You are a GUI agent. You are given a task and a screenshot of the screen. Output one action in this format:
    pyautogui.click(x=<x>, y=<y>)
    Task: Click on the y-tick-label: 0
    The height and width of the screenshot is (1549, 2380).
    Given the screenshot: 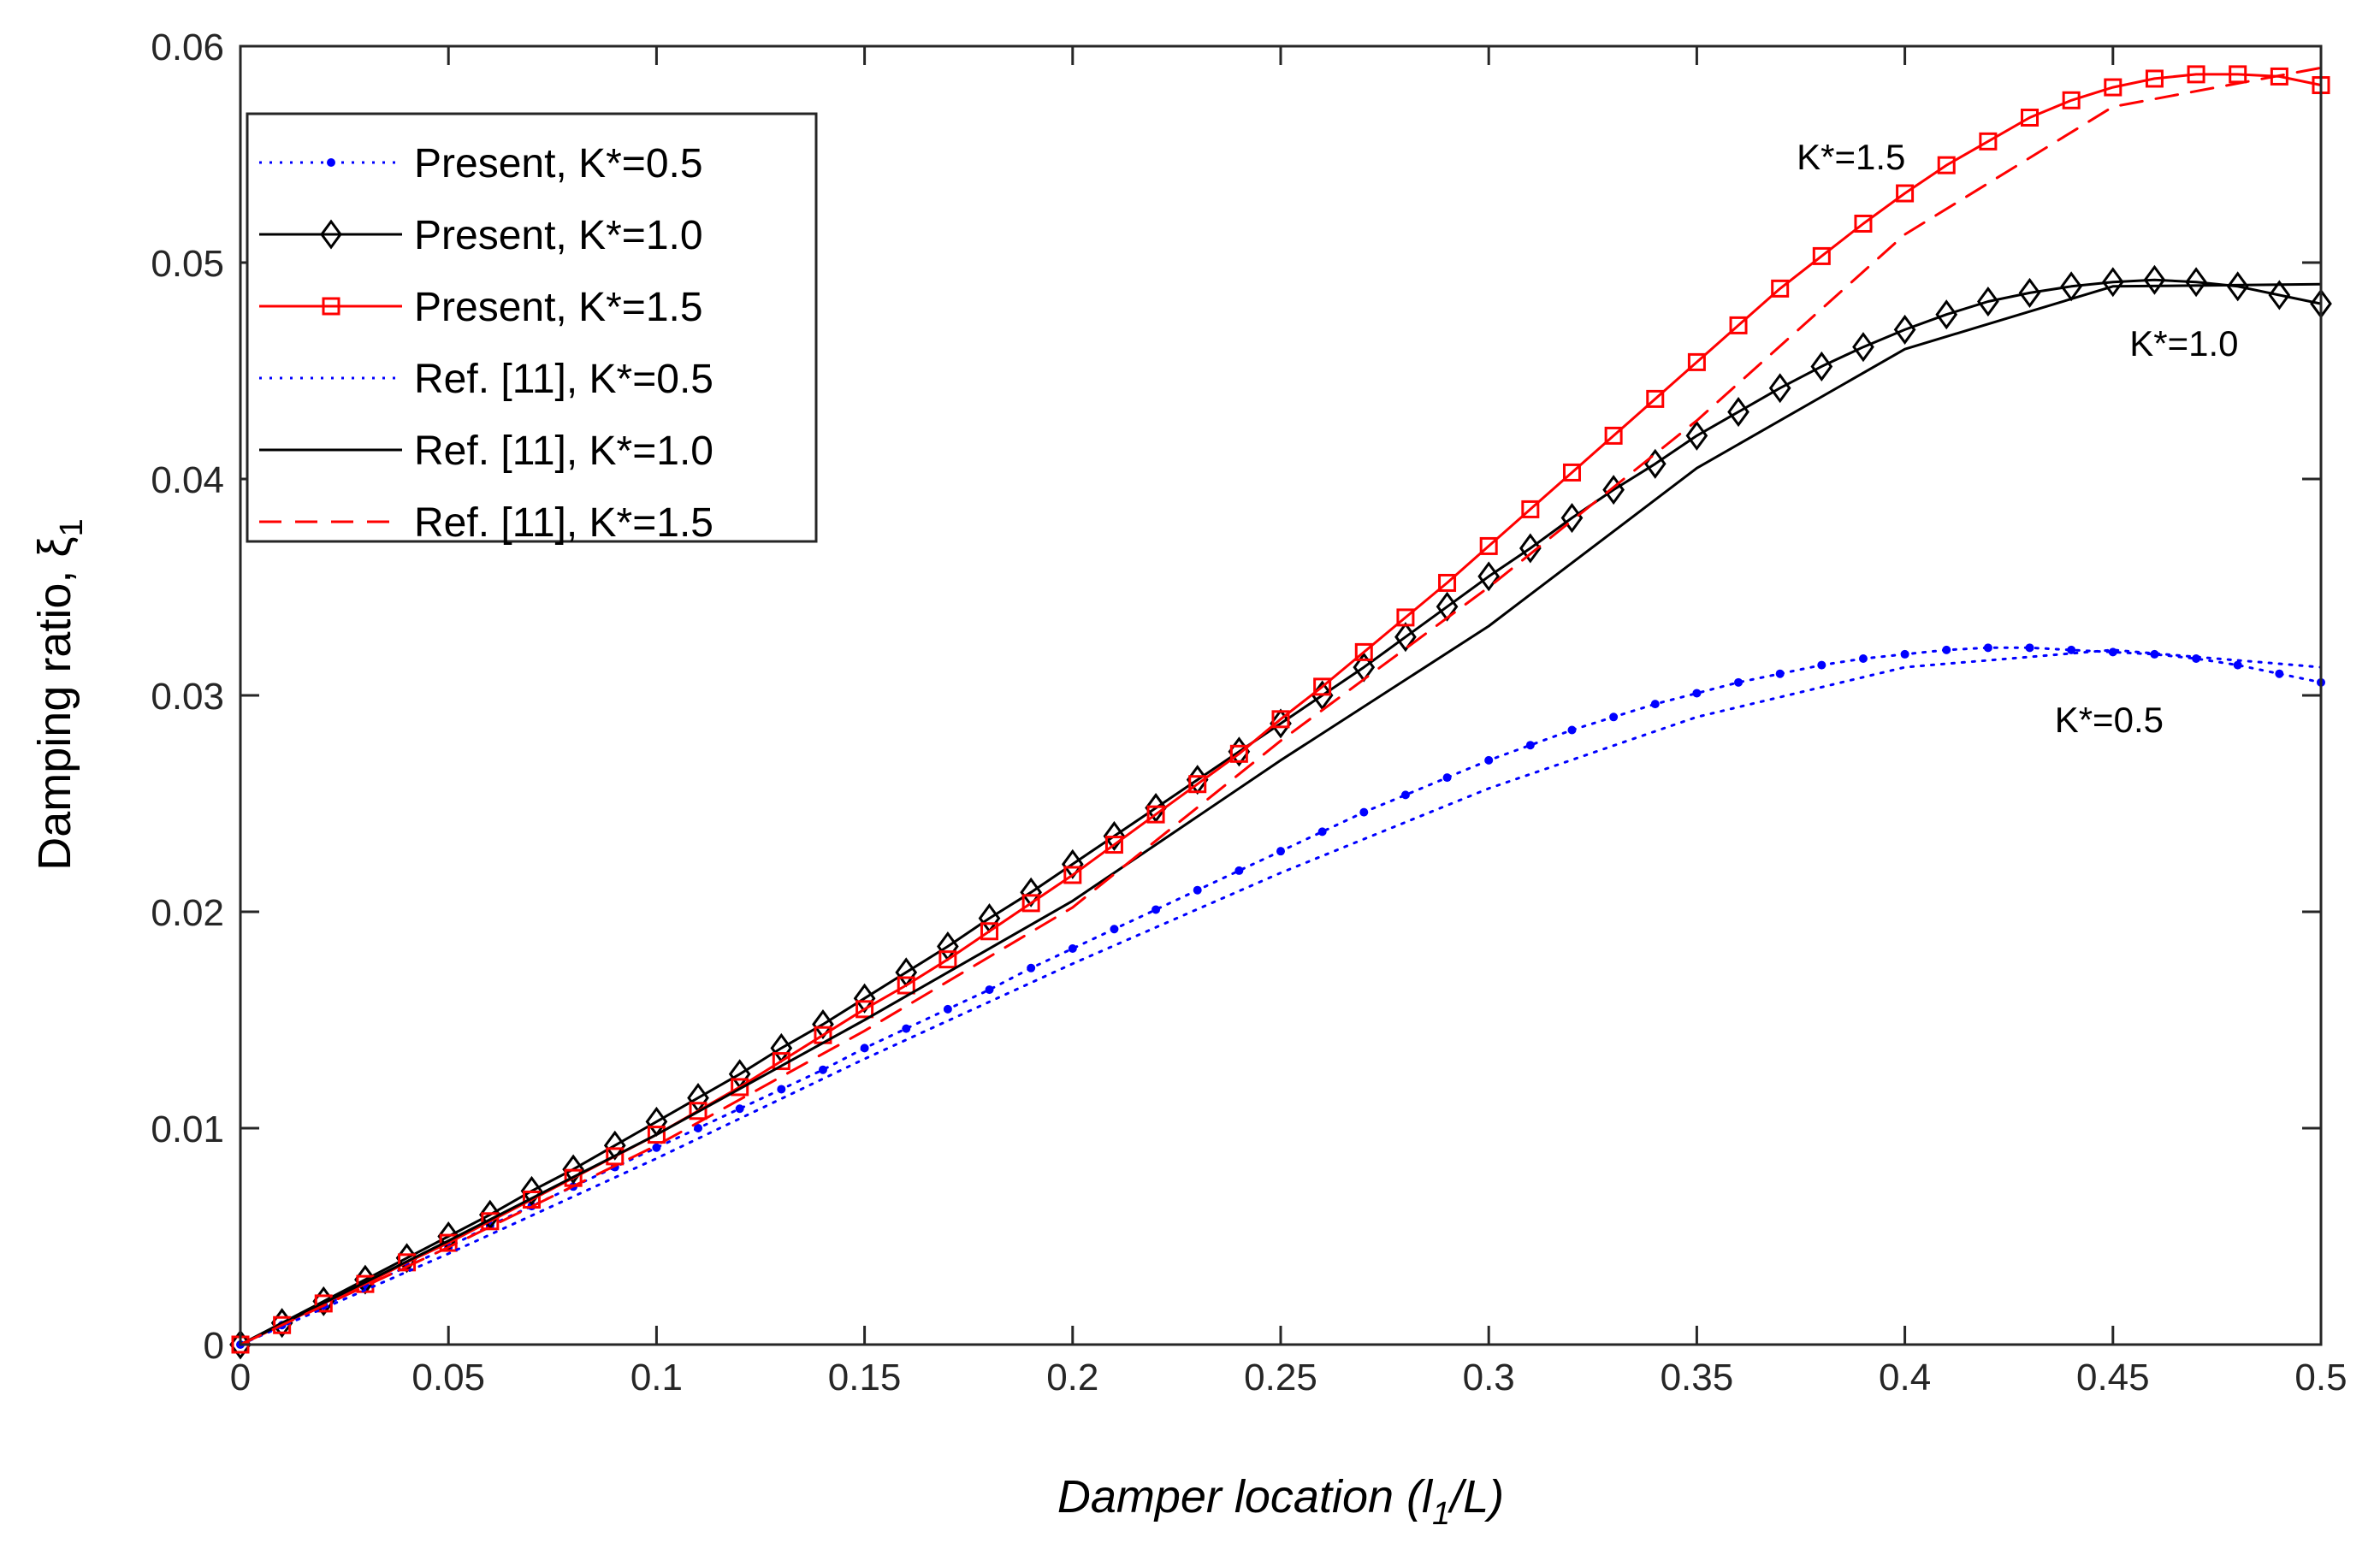 What is the action you would take?
    pyautogui.click(x=214, y=1346)
    